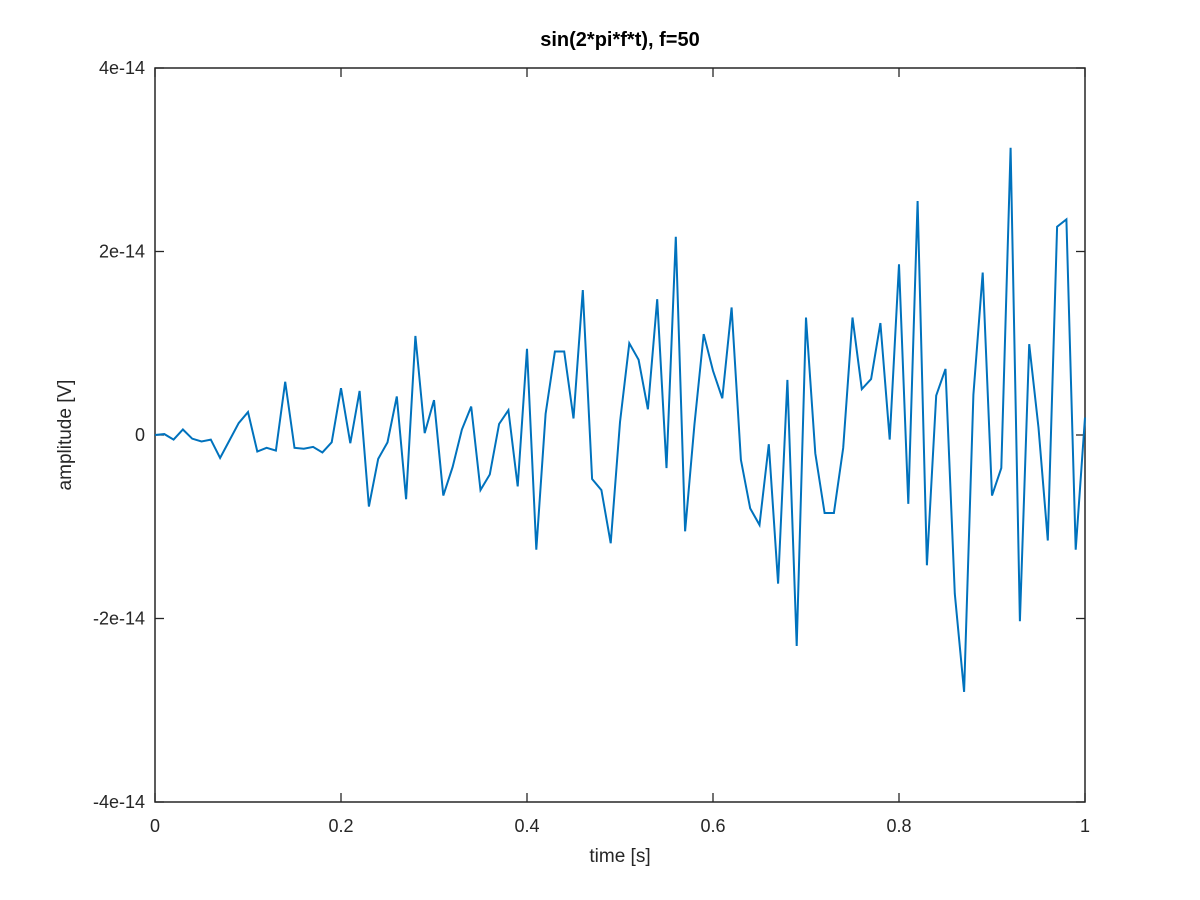 Image resolution: width=1200 pixels, height=900 pixels. Describe the element at coordinates (898, 826) in the screenshot. I see `x-tick-label: 0.8` at that location.